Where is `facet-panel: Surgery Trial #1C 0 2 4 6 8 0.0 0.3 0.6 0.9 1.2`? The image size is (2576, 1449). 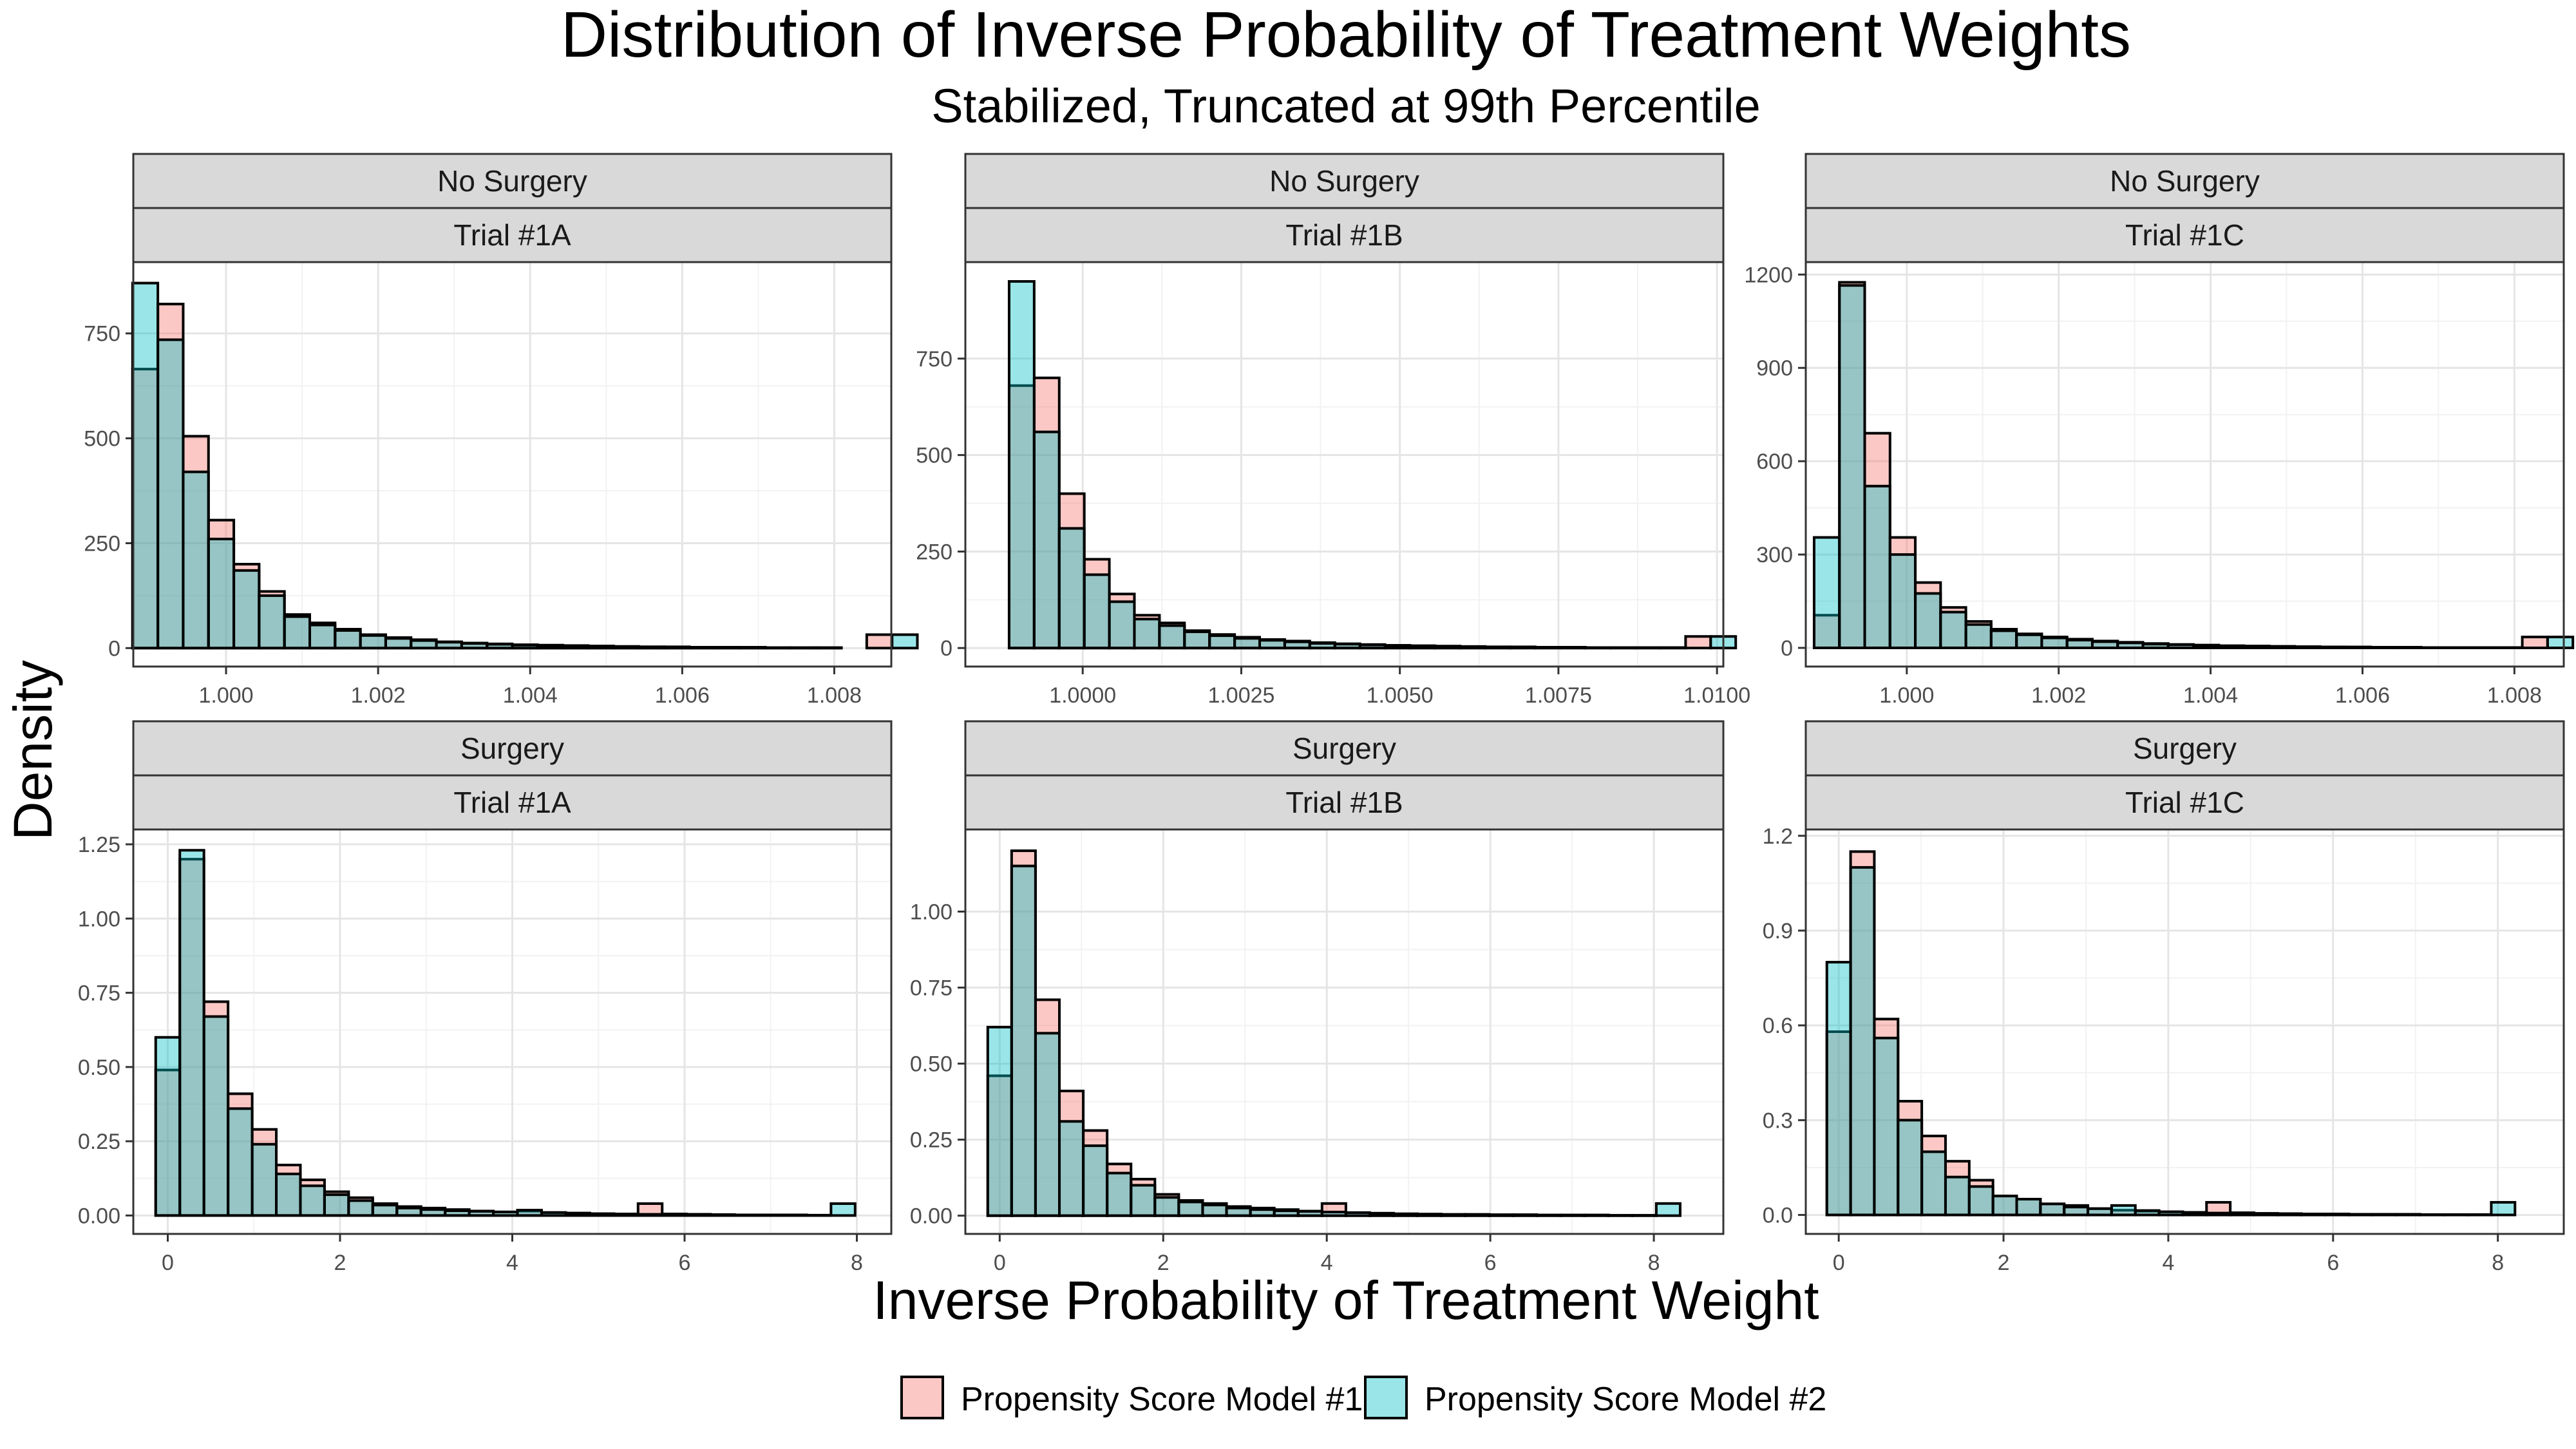 facet-panel: Surgery Trial #1C 0 2 4 6 8 0.0 0.3 0.6 0.9 1.2 is located at coordinates (2164, 998).